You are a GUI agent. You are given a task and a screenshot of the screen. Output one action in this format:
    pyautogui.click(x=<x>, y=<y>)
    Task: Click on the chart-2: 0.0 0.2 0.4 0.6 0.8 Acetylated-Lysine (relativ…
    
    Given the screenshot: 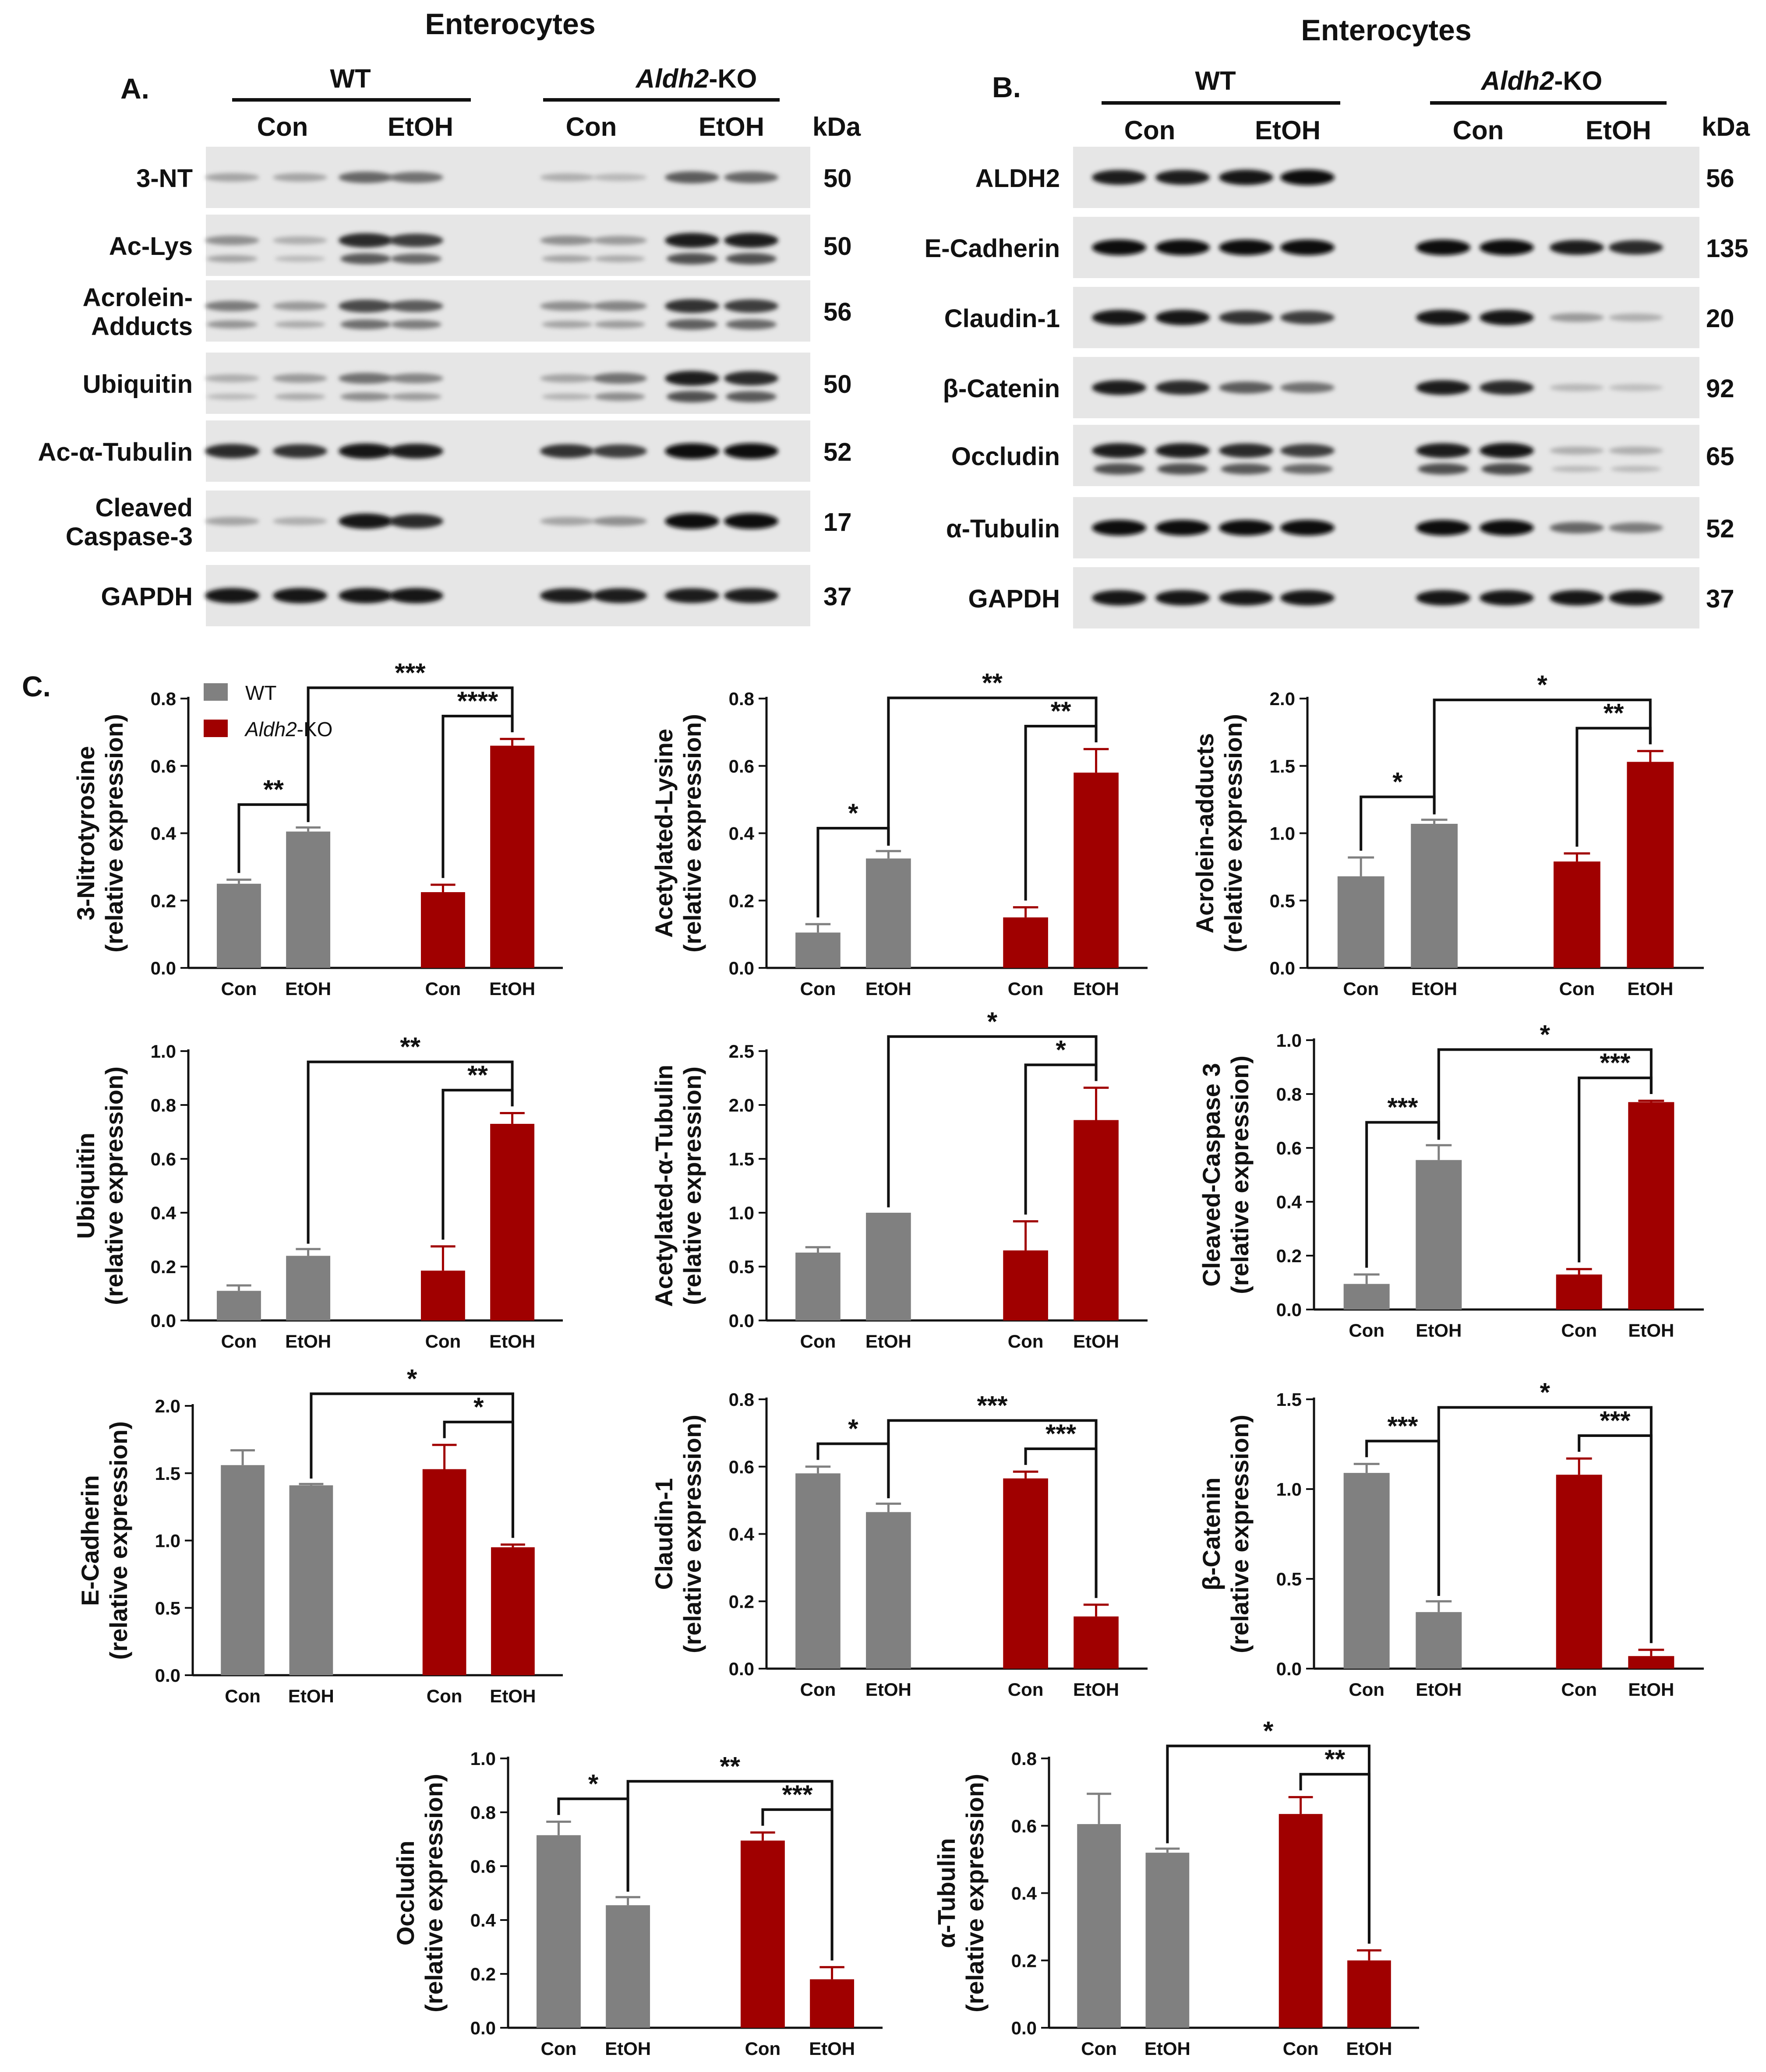 What is the action you would take?
    pyautogui.click(x=899, y=833)
    